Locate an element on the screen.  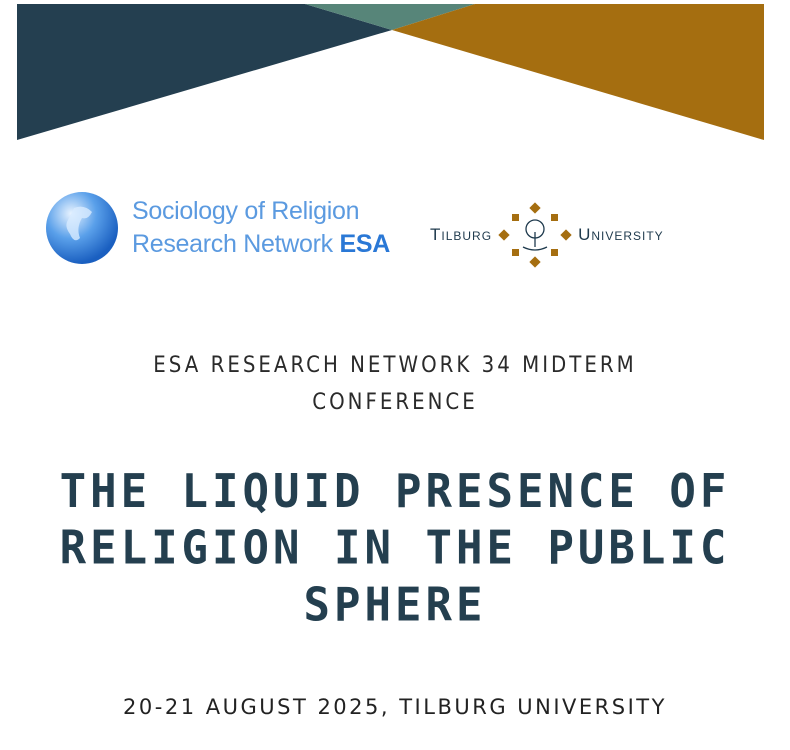
title-line3: SPHERE is located at coordinates (395, 605).